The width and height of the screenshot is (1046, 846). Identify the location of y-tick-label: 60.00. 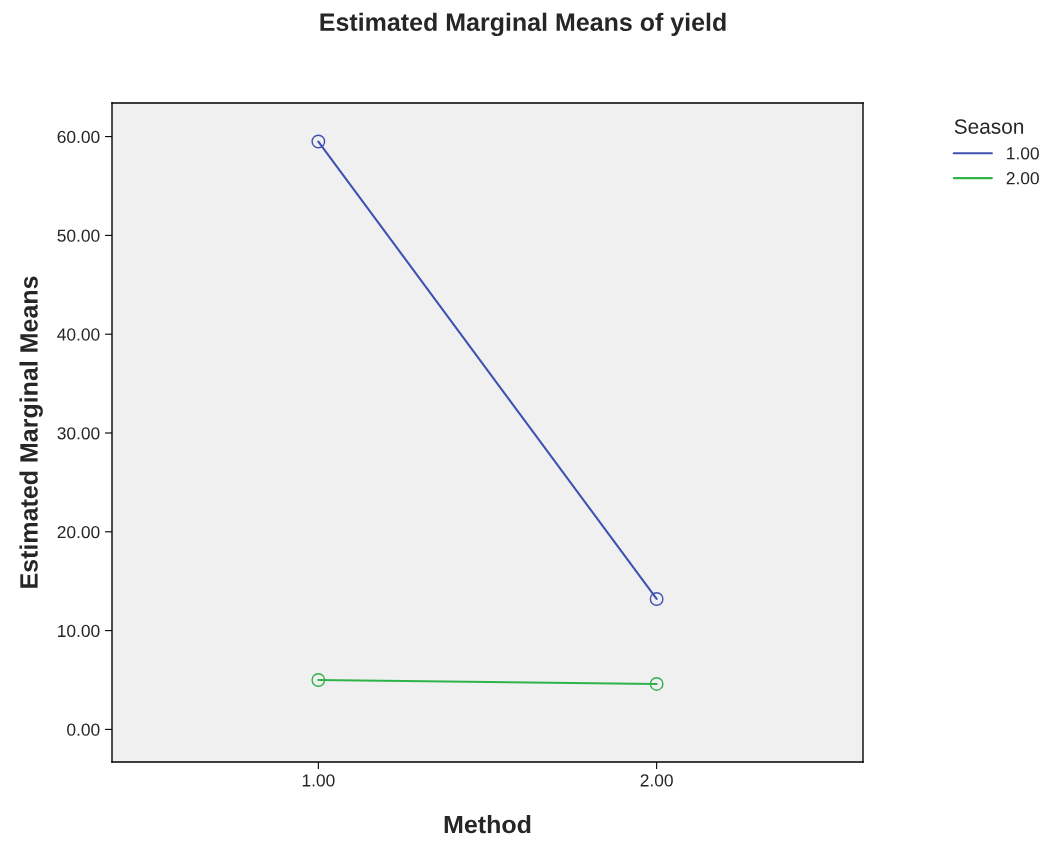
(78, 137).